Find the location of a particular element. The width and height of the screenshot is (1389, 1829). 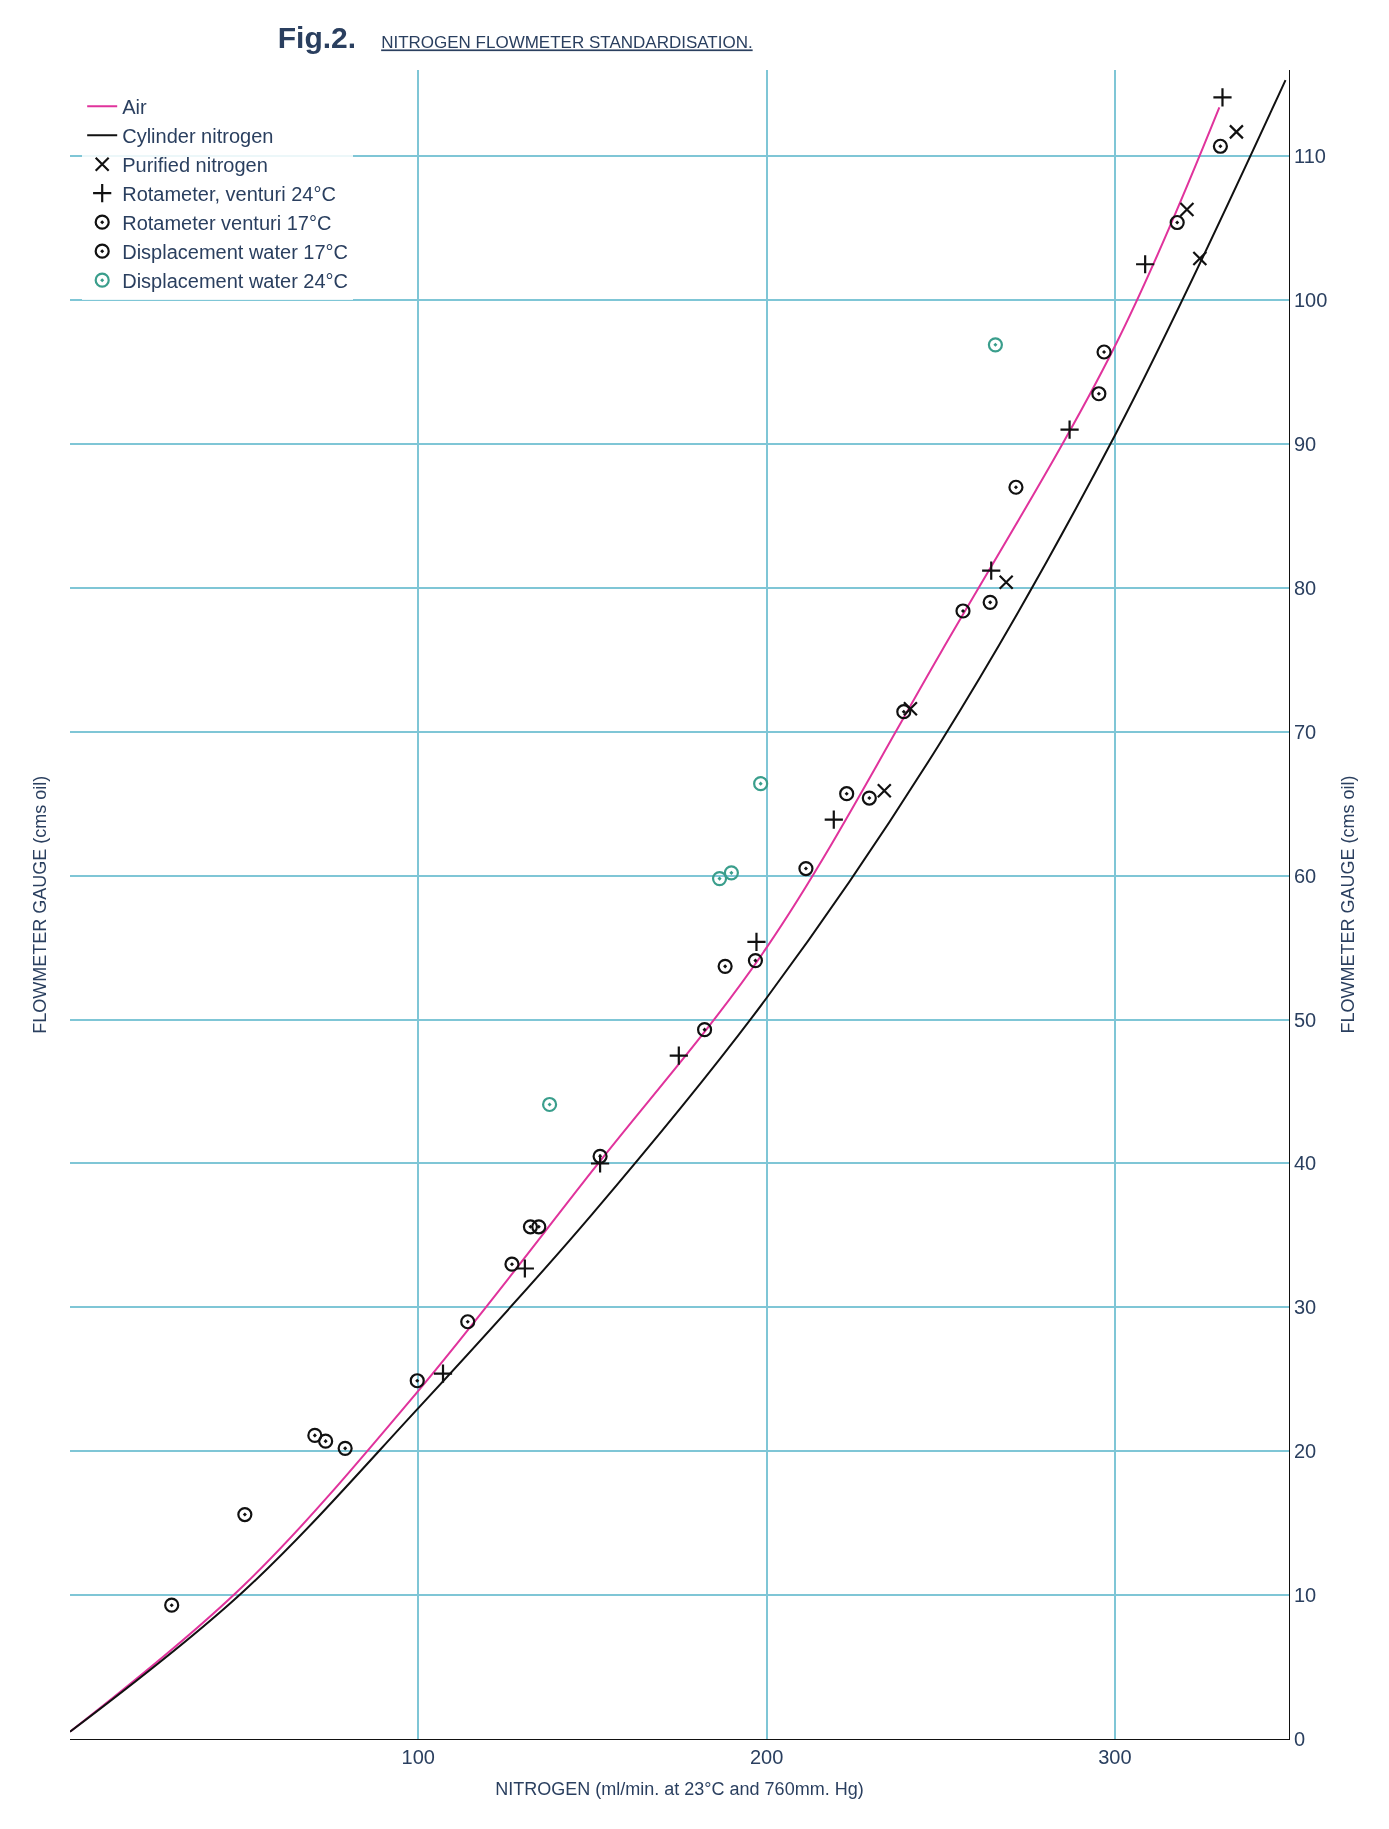

y-tick-label: 100 is located at coordinates (1311, 300).